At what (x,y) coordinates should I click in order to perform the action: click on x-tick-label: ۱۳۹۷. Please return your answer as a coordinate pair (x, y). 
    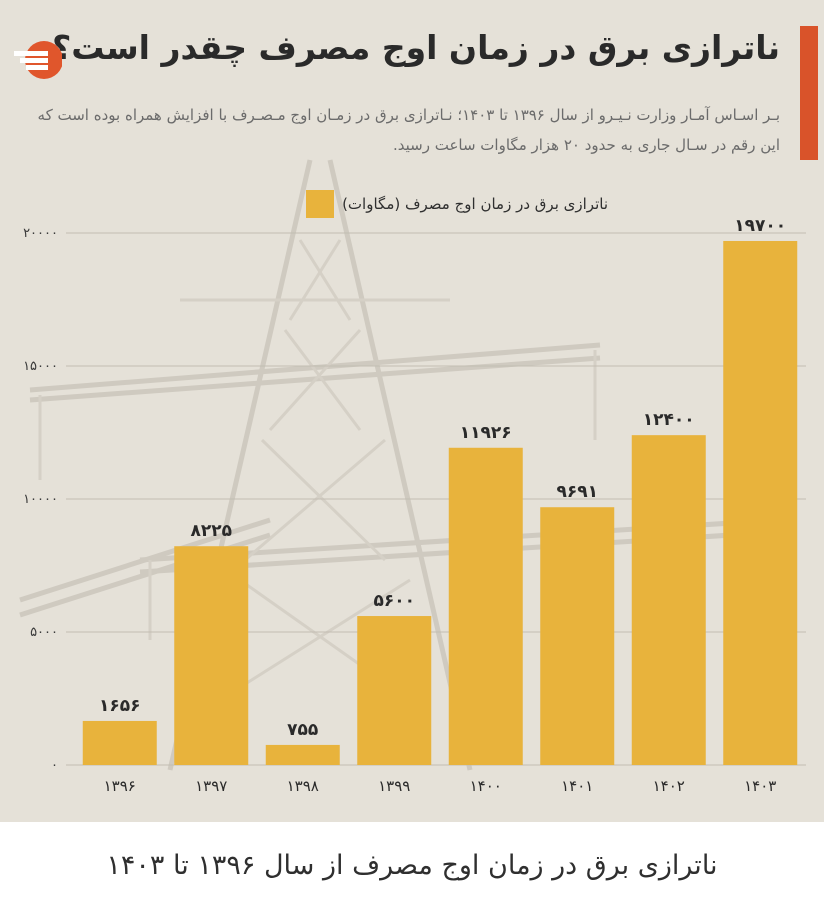
    Looking at the image, I should click on (211, 786).